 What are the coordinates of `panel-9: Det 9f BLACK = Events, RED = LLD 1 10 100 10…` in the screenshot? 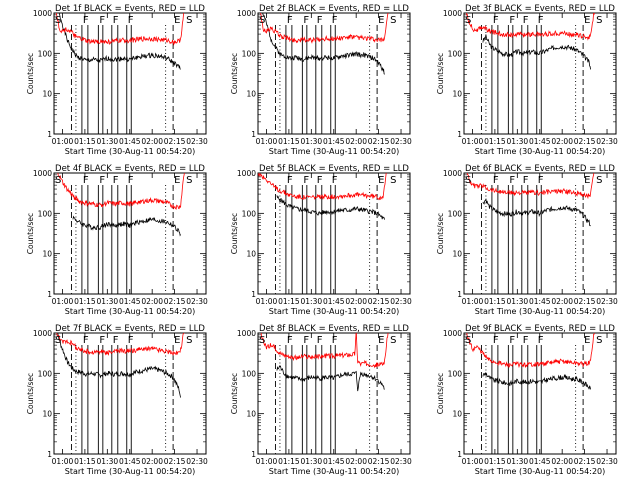 It's located at (527, 400).